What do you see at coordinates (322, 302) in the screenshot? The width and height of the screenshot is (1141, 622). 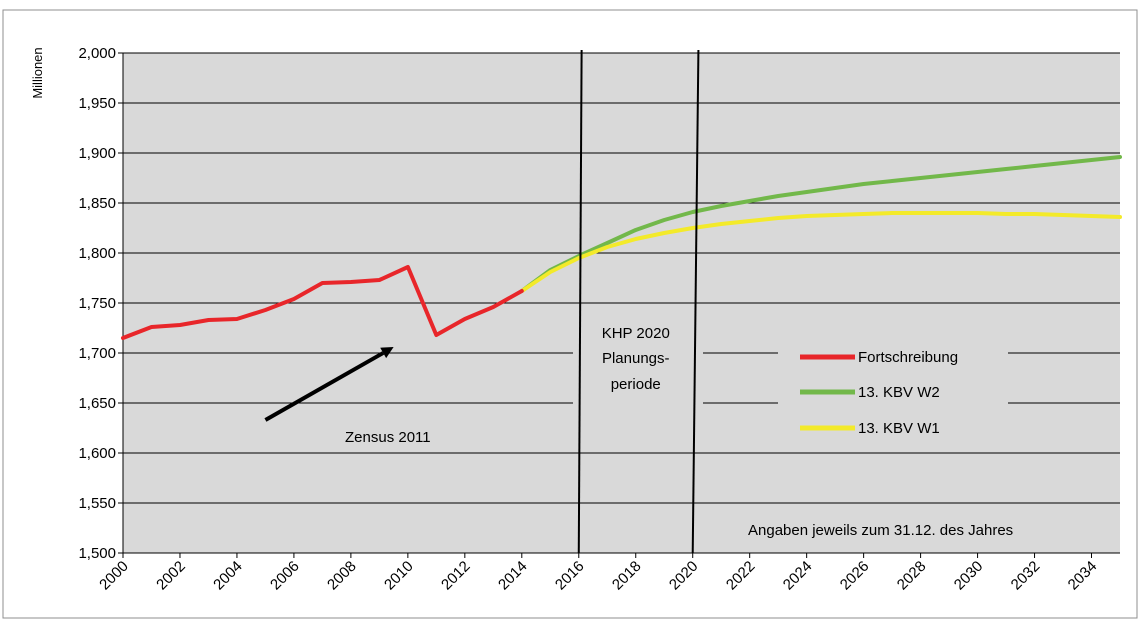 I see `series-line-fortschreibung` at bounding box center [322, 302].